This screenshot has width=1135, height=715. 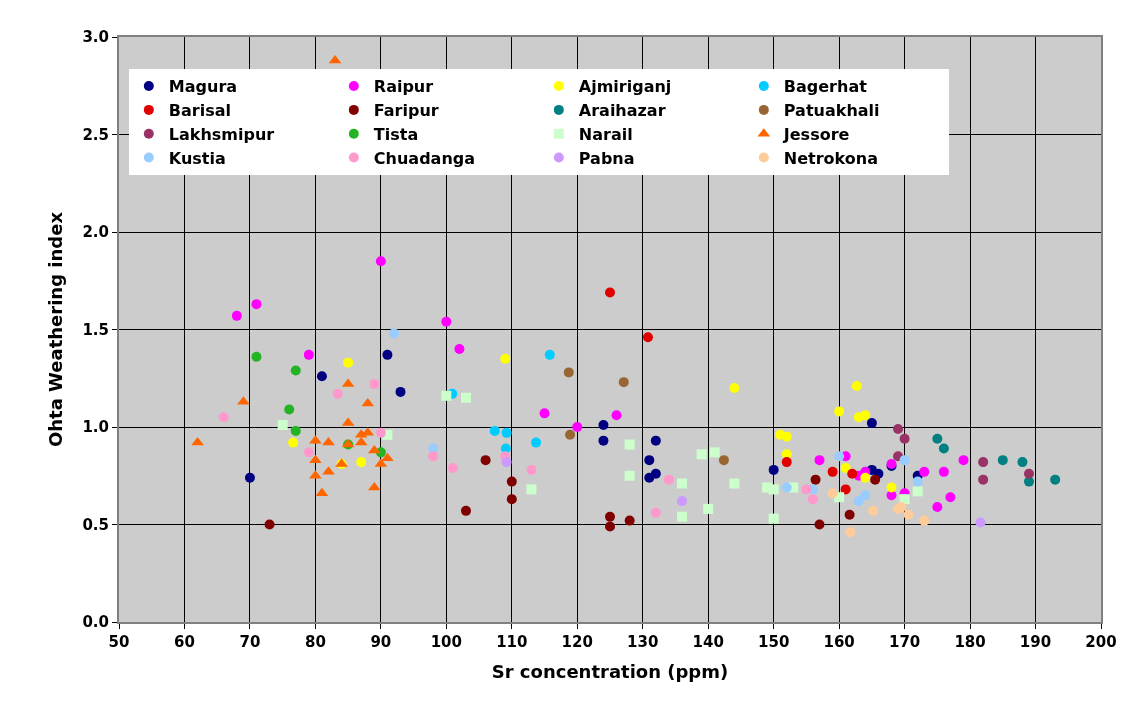 I want to click on x-tick-label: 140, so click(x=708, y=642).